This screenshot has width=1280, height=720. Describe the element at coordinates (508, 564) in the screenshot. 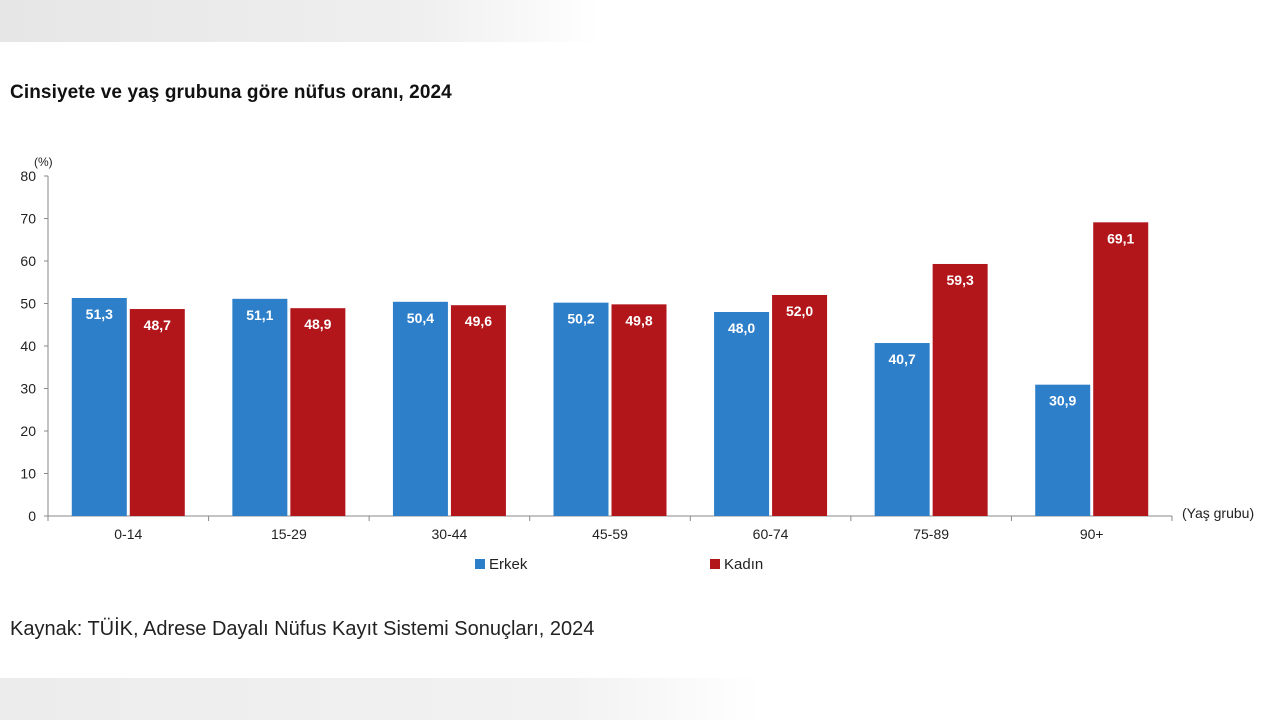

I see `legend-label-erkek: Erkek` at that location.